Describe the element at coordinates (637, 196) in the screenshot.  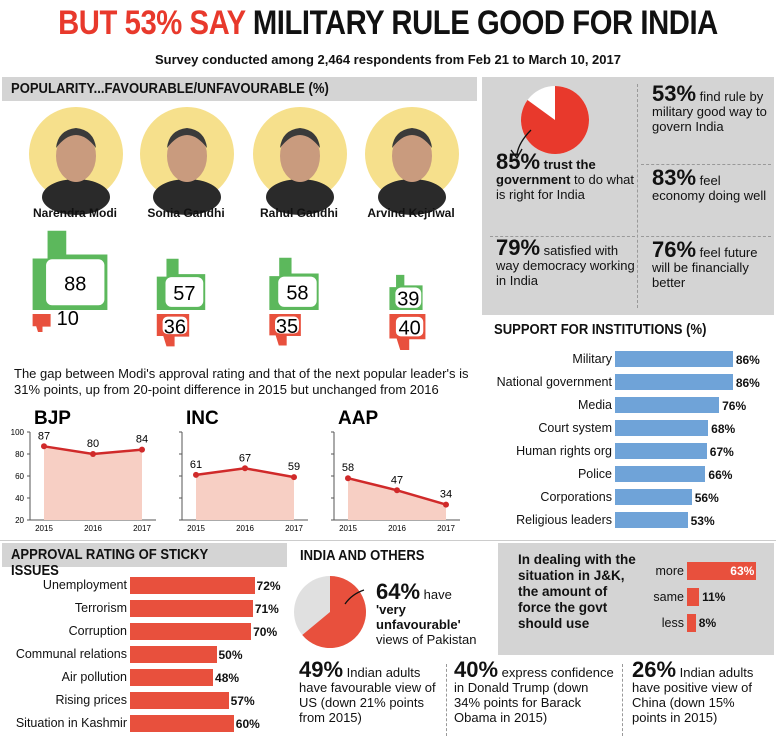
I see `stats-divider-v` at that location.